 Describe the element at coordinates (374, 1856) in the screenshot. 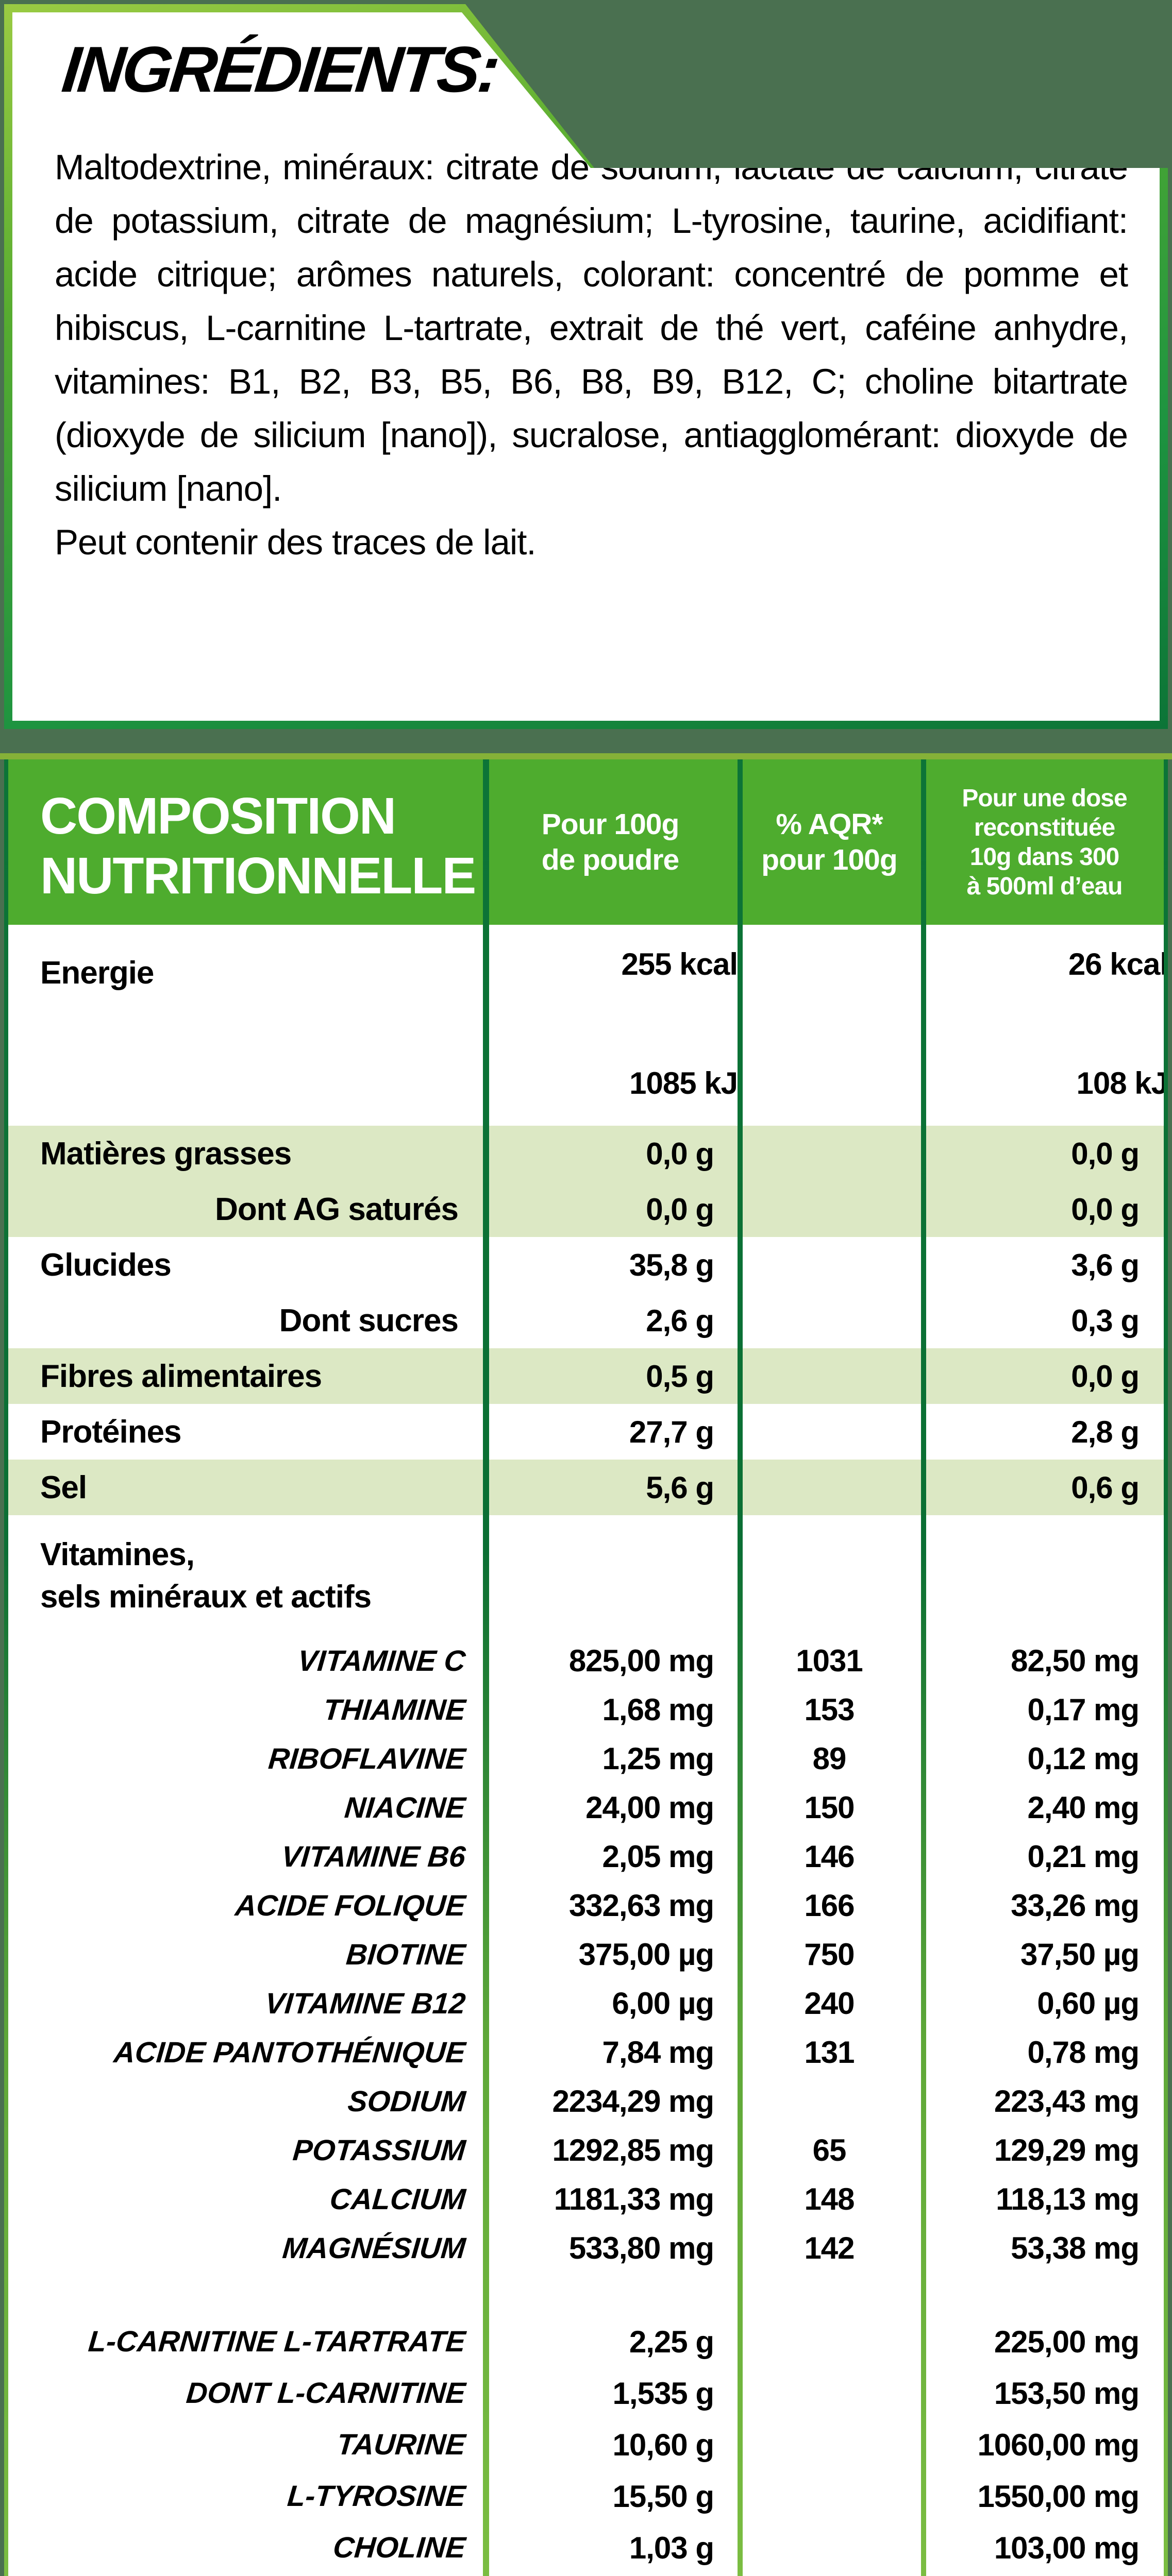

I see `nutrient-label: VITAMINE B6` at that location.